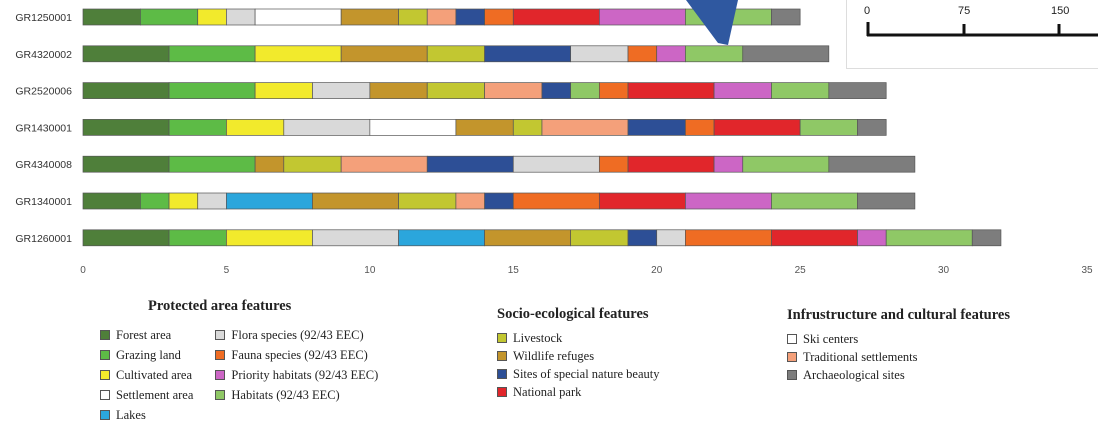  Describe the element at coordinates (296, 335) in the screenshot. I see `legend-item: Flora species (92/43 EEC)` at that location.